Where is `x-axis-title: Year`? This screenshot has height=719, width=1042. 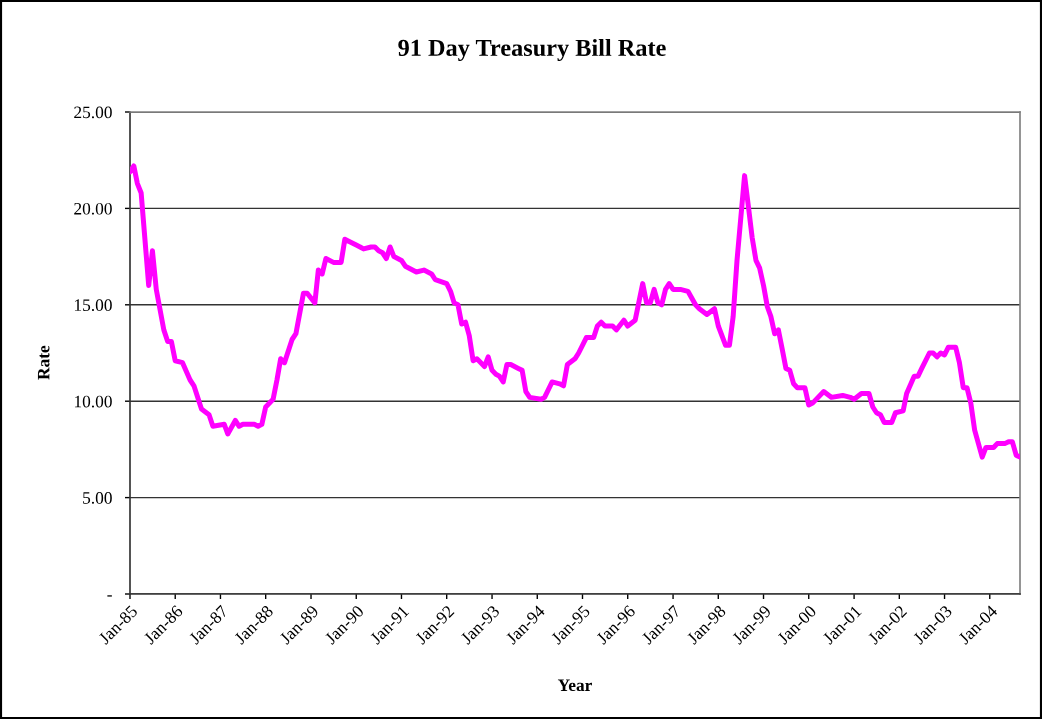 x-axis-title: Year is located at coordinates (574, 685).